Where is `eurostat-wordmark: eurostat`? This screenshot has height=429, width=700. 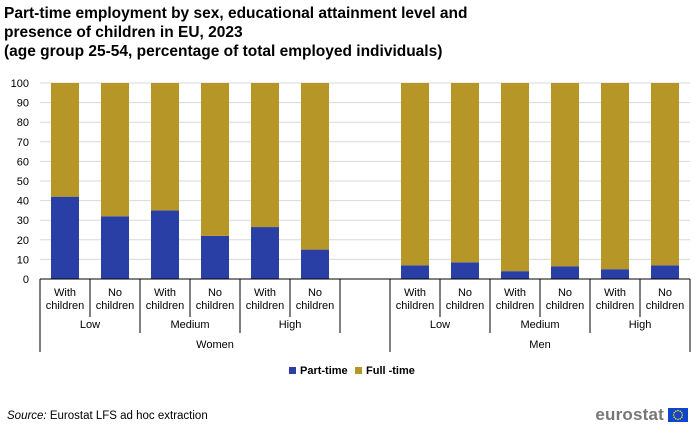
eurostat-wordmark: eurostat is located at coordinates (629, 414).